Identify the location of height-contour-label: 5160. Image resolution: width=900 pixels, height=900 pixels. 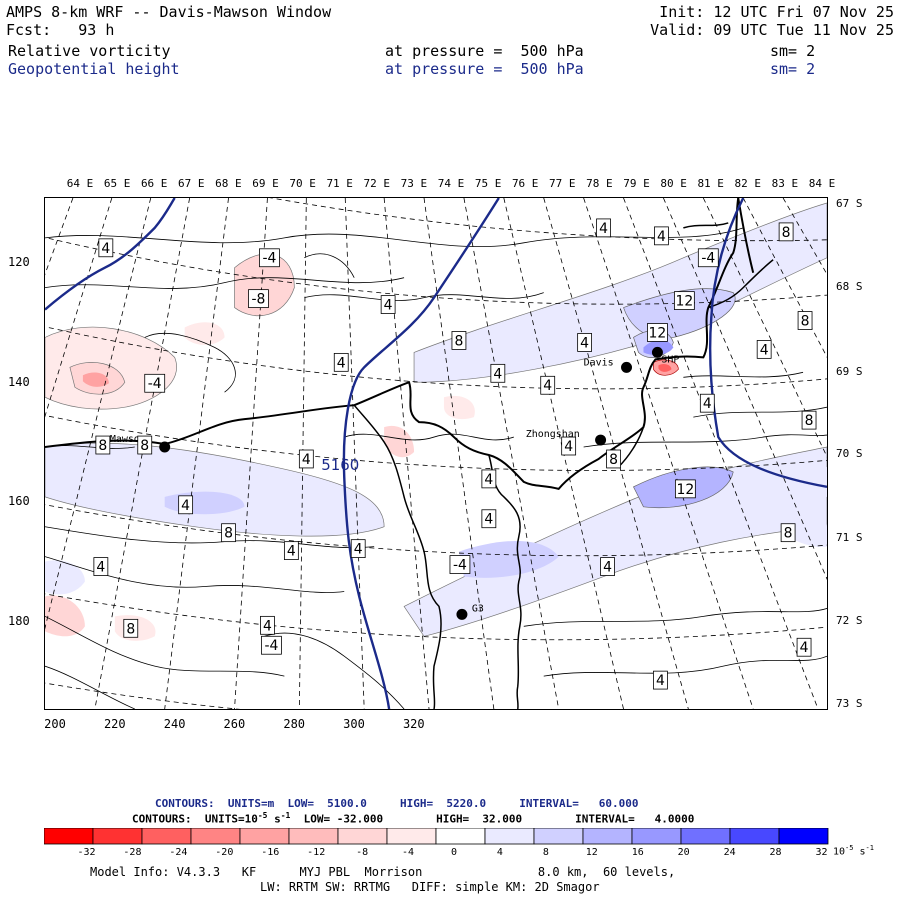
(340, 465).